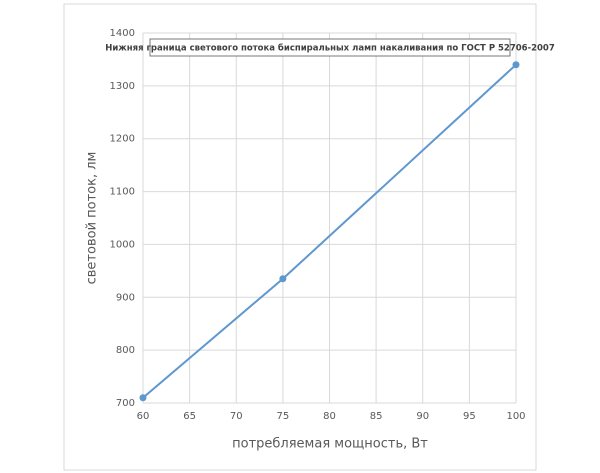  I want to click on x-tick-label: 65, so click(189, 416).